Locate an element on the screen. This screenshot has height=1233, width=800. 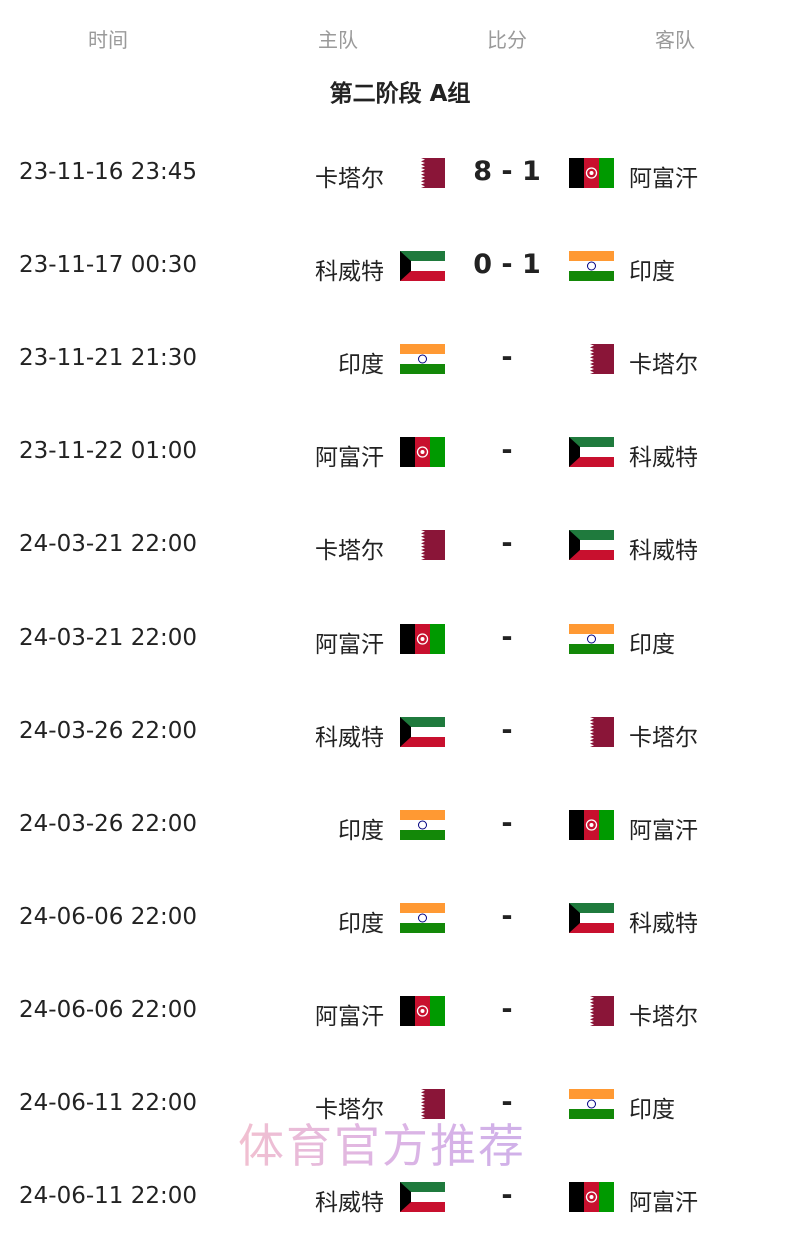
match-row: 24-06-11 22:00 卡塔尔 - 印度 is located at coordinates (400, 1104).